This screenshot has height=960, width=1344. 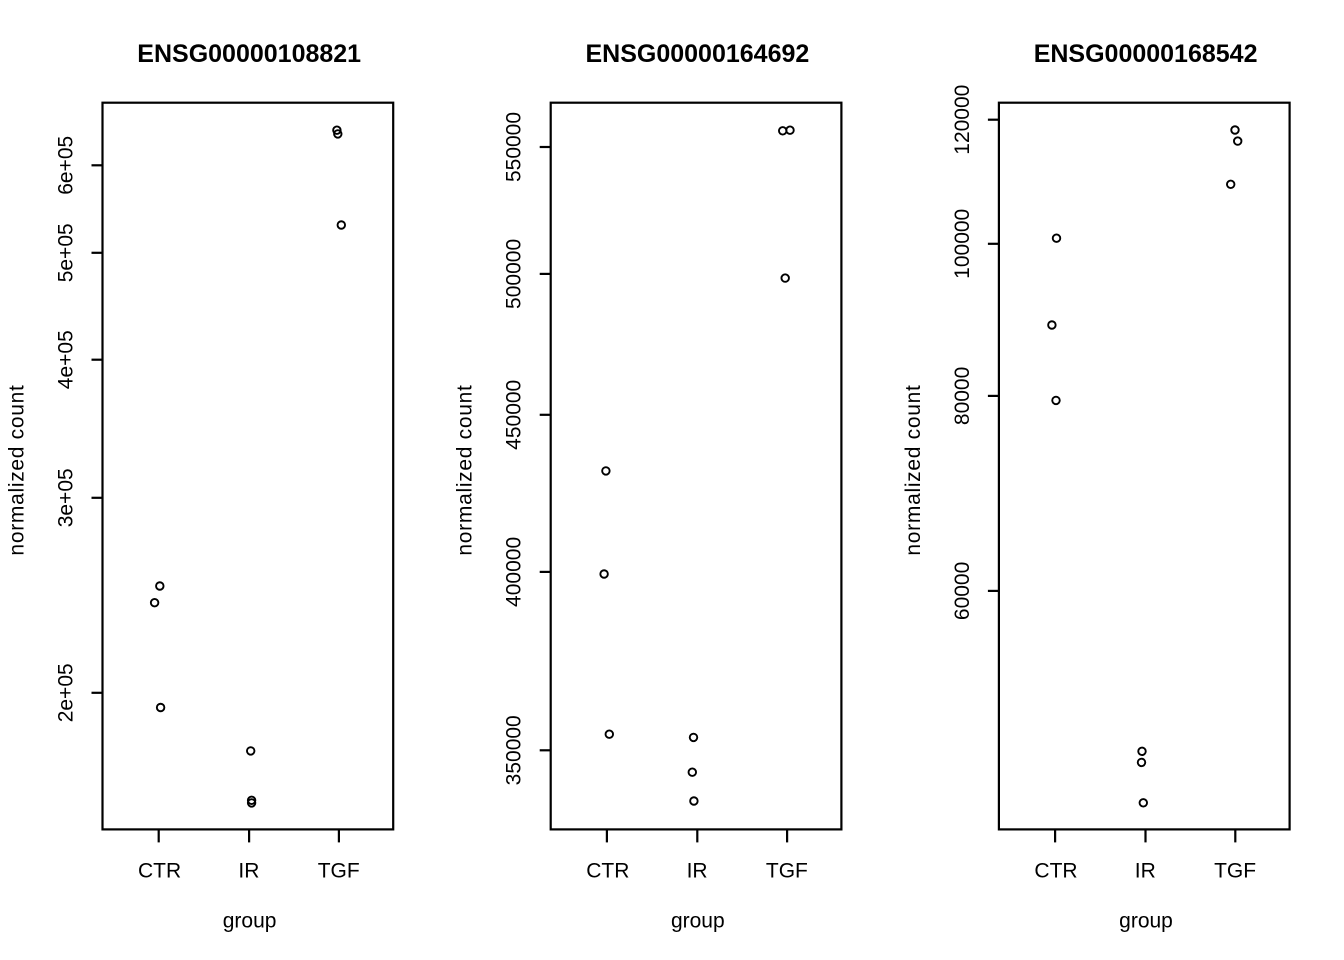 I want to click on svg-text: 3e+05, so click(x=66, y=497).